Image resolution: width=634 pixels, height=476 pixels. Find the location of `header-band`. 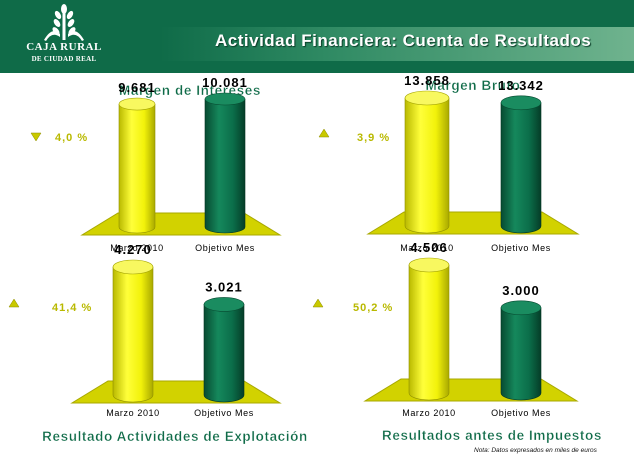

header-band is located at coordinates (397, 44).